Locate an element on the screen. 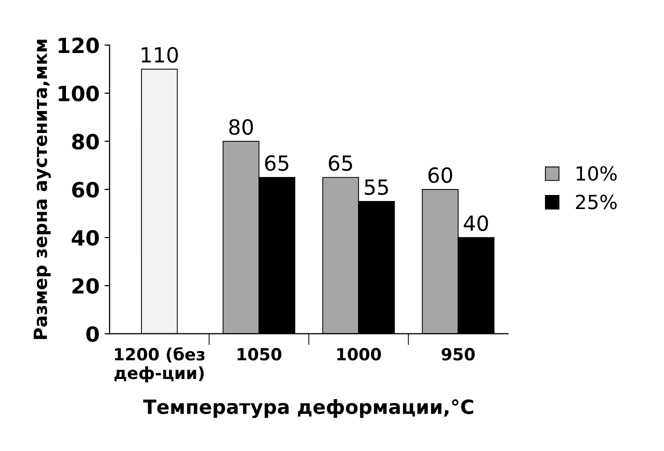 This screenshot has width=664, height=451. y-tick-label: 20 is located at coordinates (85, 286).